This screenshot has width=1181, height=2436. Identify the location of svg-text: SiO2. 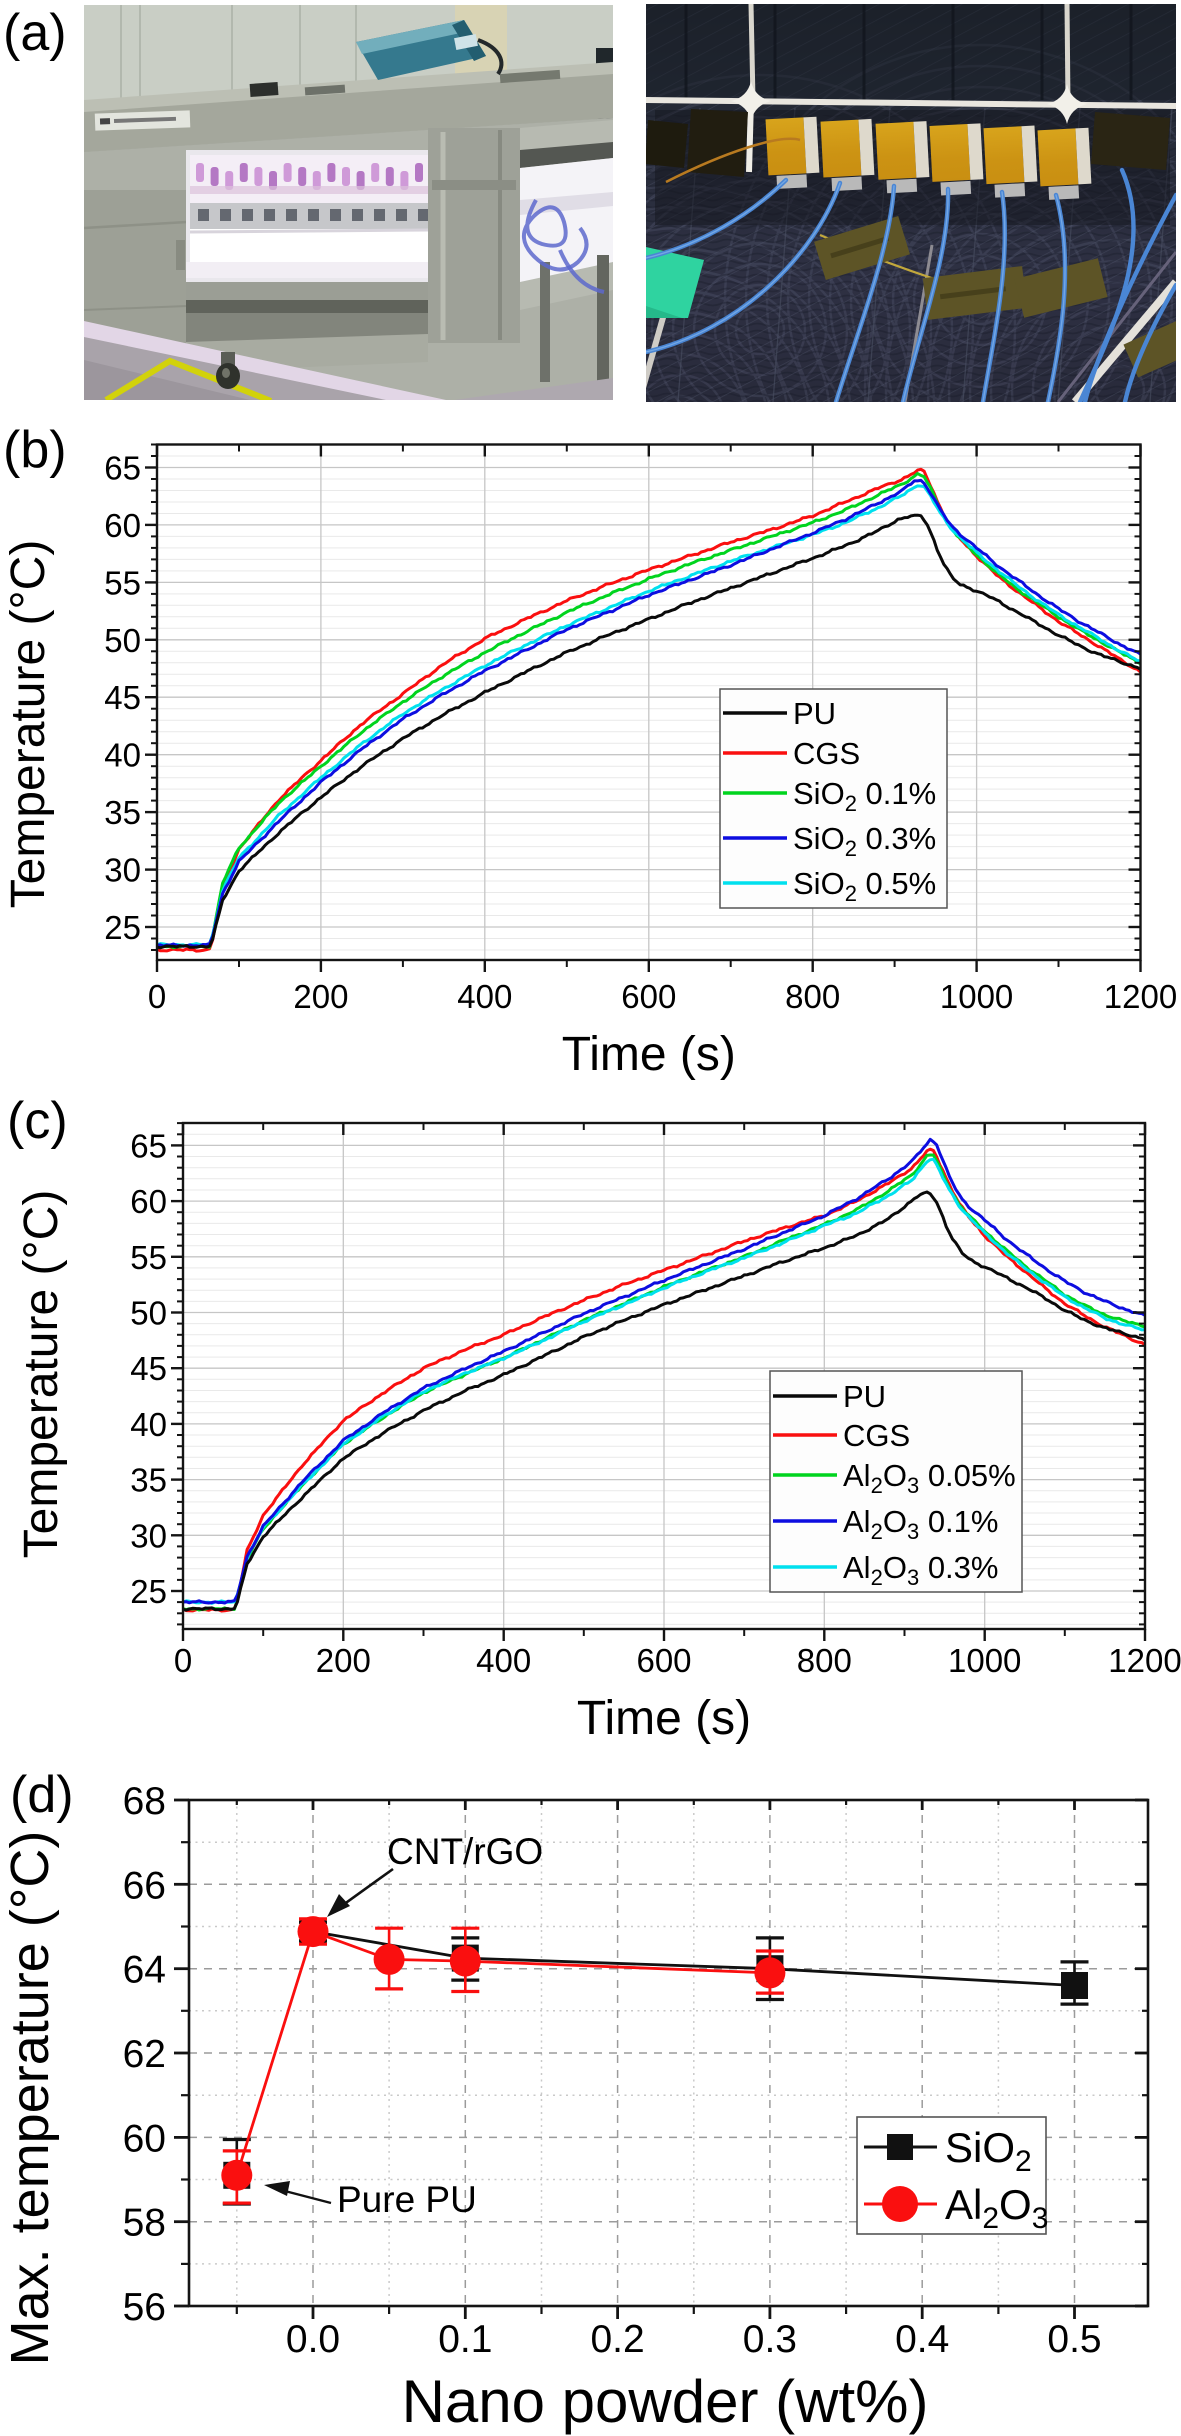
(988, 2151).